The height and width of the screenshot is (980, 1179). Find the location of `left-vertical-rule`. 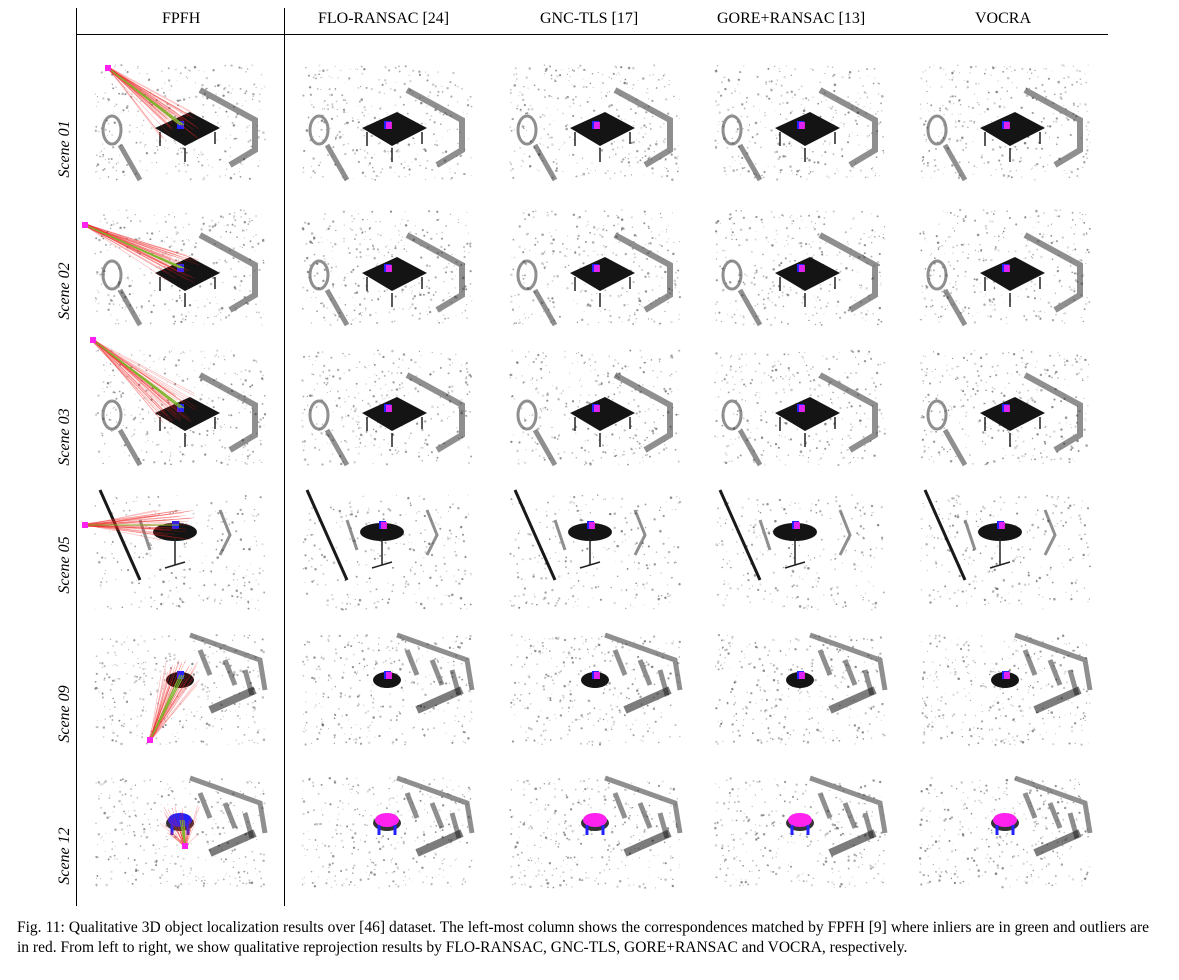

left-vertical-rule is located at coordinates (76, 457).